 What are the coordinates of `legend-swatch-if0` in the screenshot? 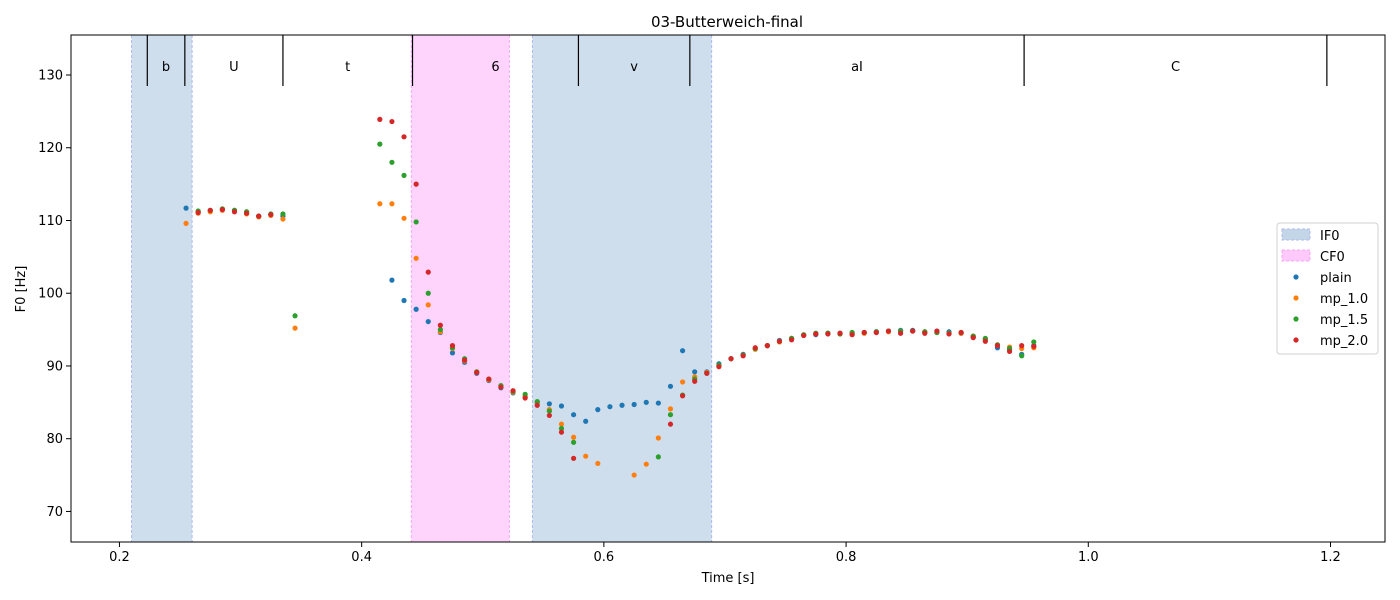 It's located at (1296, 234).